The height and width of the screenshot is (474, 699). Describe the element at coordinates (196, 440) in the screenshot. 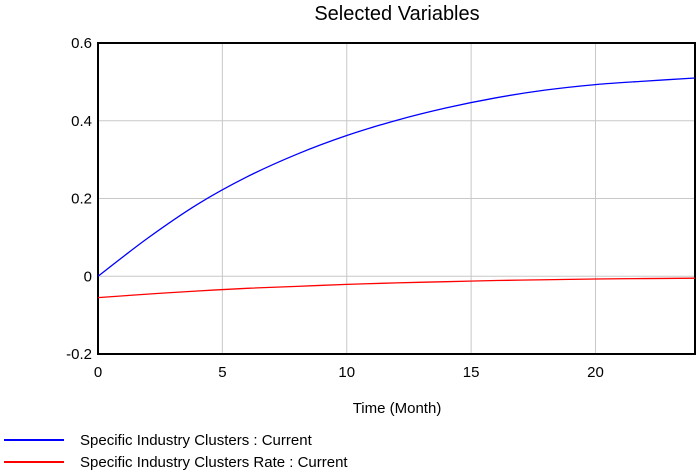

I see `legend-label-clusters: Specific Industry Clusters : Current` at that location.